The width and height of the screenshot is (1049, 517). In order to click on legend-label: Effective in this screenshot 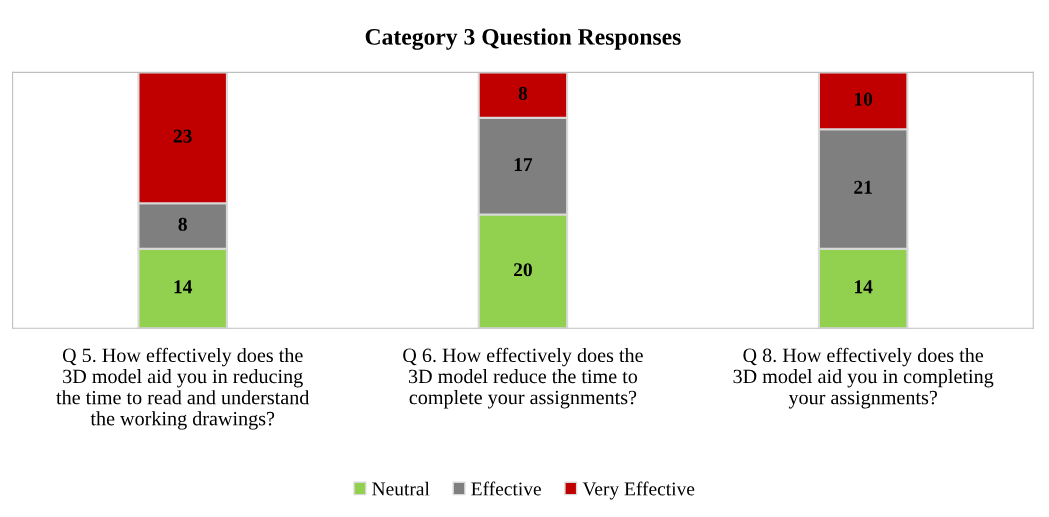, I will do `click(506, 488)`.